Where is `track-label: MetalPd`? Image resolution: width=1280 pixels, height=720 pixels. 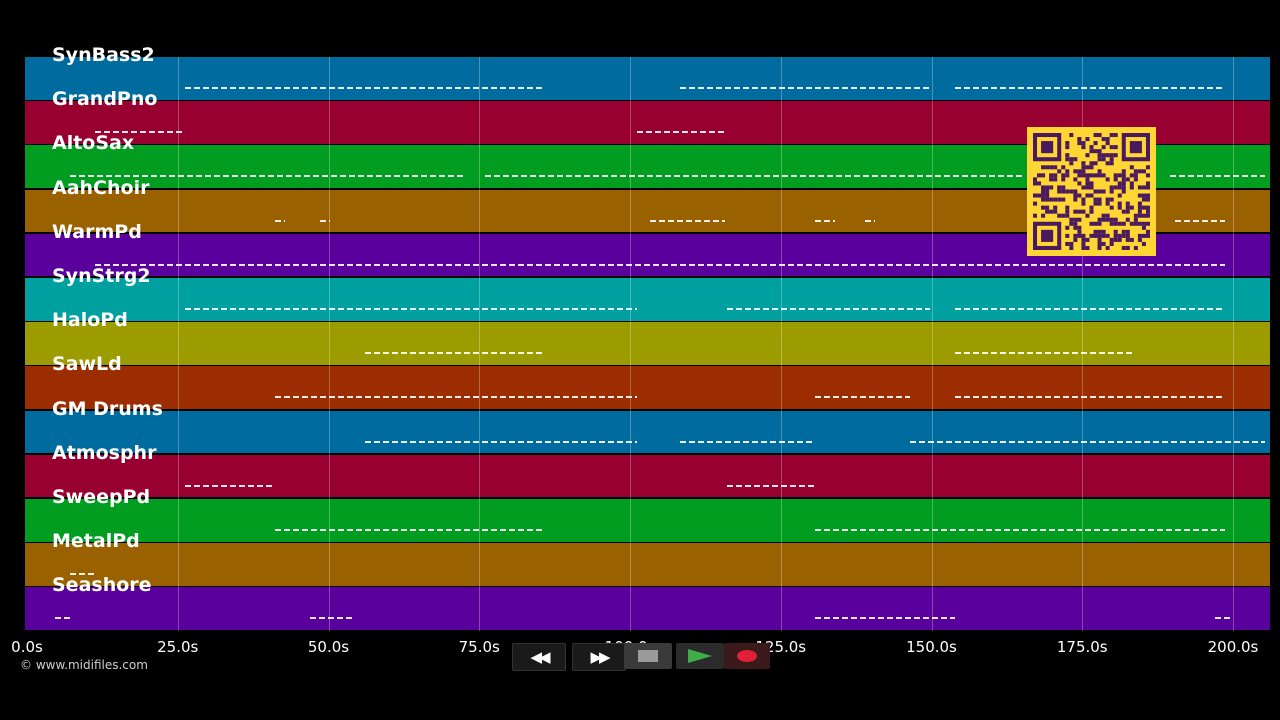
track-label: MetalPd is located at coordinates (96, 541).